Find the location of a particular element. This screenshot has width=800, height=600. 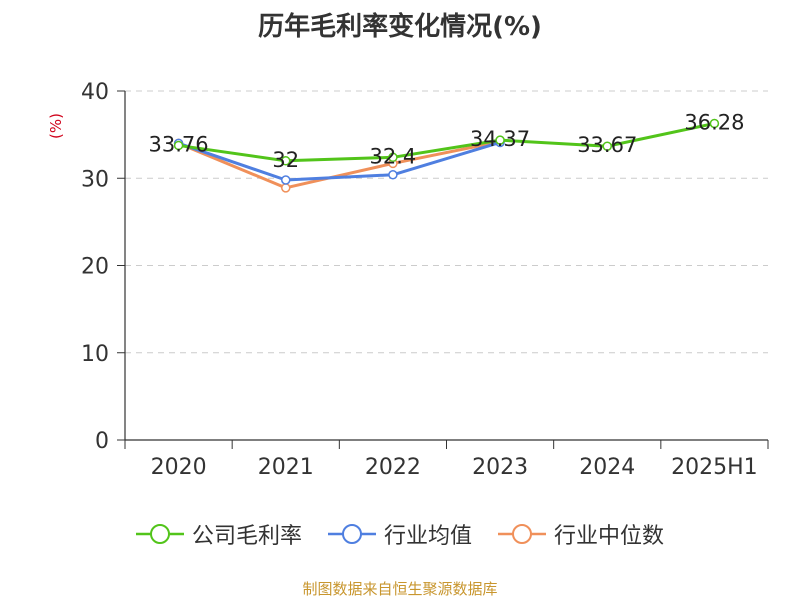

x-tick-label: 2024 is located at coordinates (607, 467).